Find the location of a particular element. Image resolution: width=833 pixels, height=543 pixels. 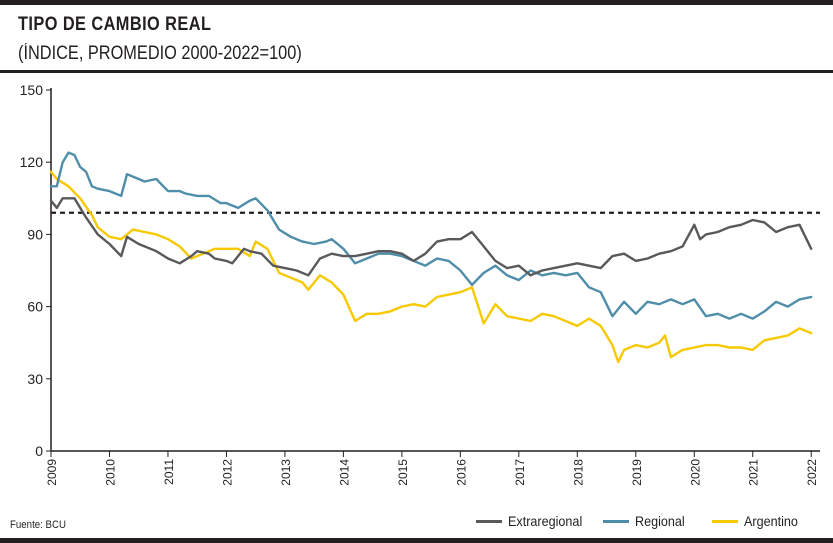

x-tick-label-2009: 2009 is located at coordinates (52, 472).